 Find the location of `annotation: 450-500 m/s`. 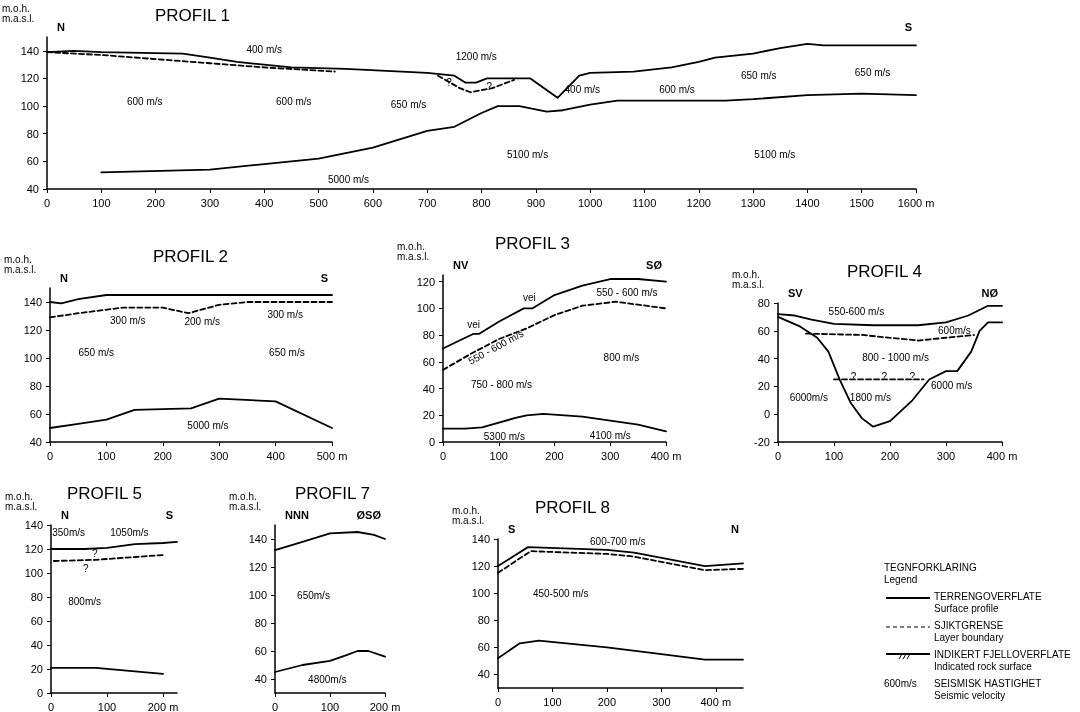

annotation: 450-500 m/s is located at coordinates (560, 593).